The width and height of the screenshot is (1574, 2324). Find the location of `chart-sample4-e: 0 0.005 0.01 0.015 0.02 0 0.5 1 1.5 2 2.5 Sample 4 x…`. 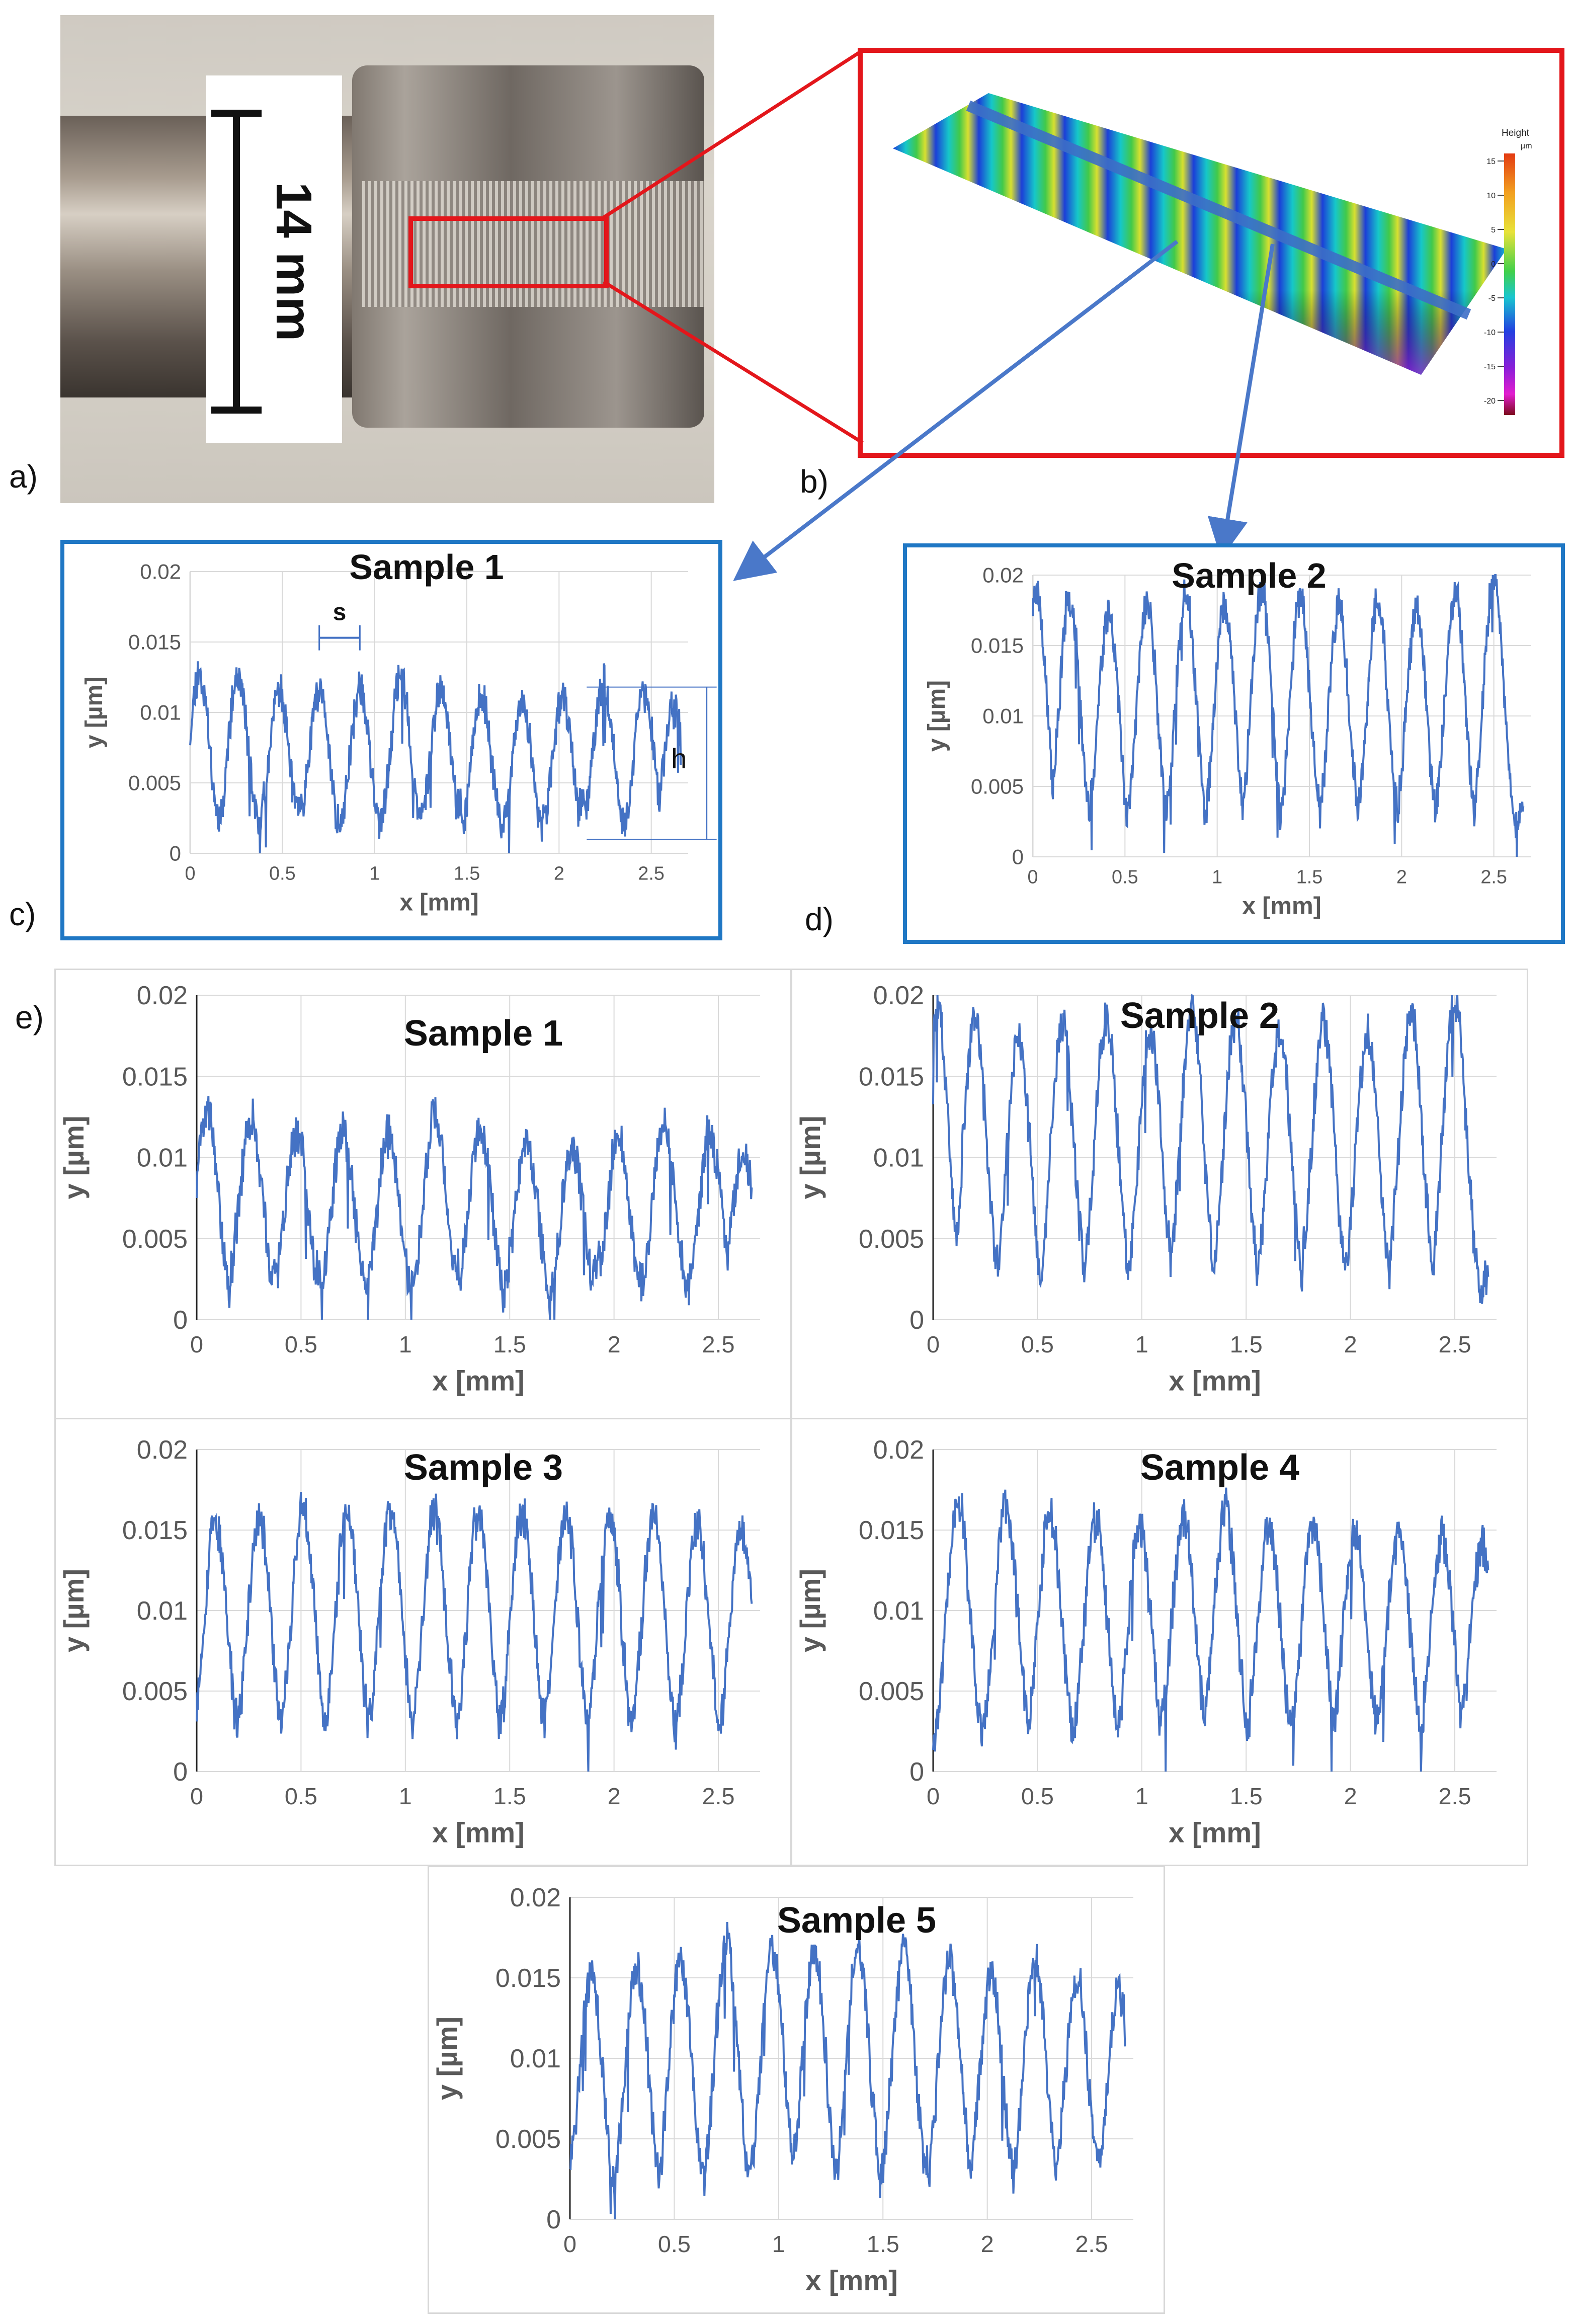

chart-sample4-e: 0 0.005 0.01 0.015 0.02 0 0.5 1 1.5 2 2.5 Sample 4 x… is located at coordinates (1145, 1641).